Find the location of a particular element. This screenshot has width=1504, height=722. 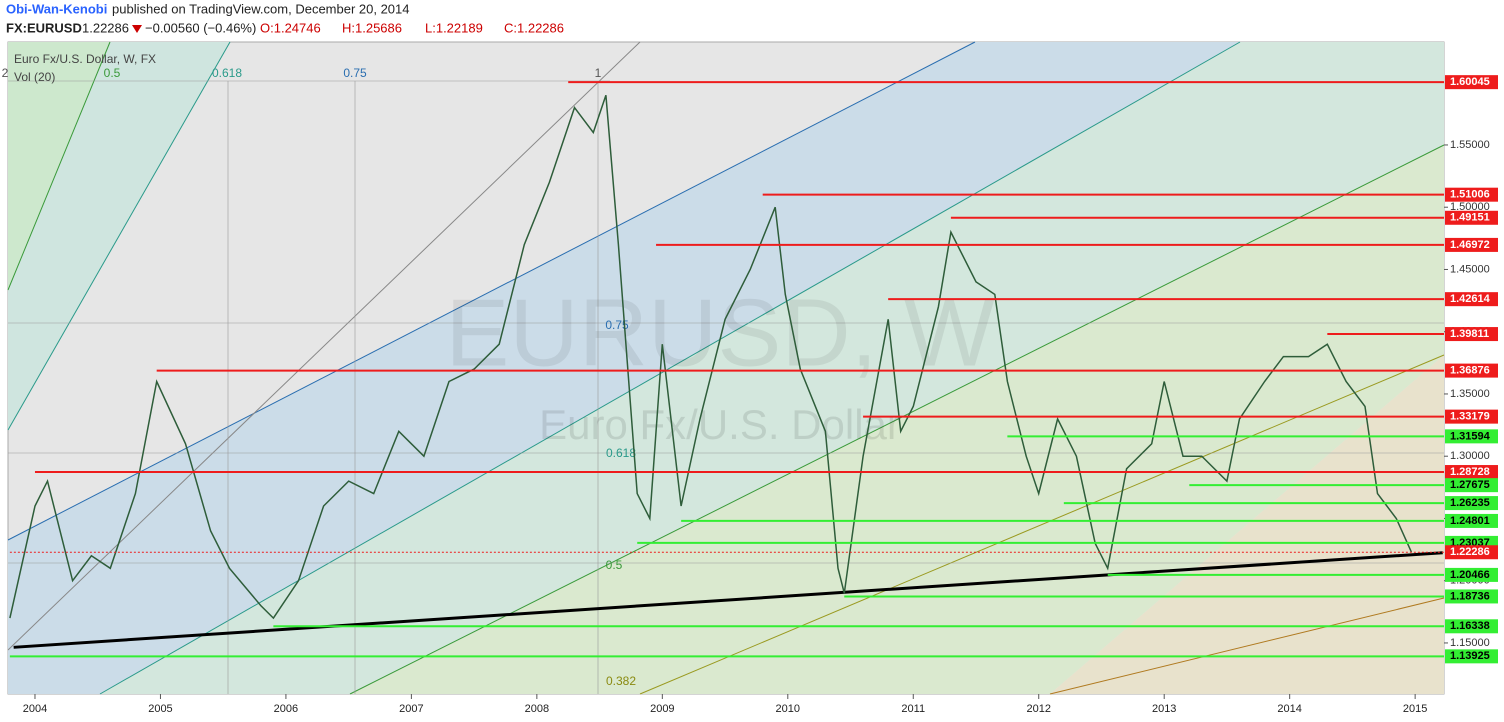

level-label: 1.31594 is located at coordinates (1470, 436).